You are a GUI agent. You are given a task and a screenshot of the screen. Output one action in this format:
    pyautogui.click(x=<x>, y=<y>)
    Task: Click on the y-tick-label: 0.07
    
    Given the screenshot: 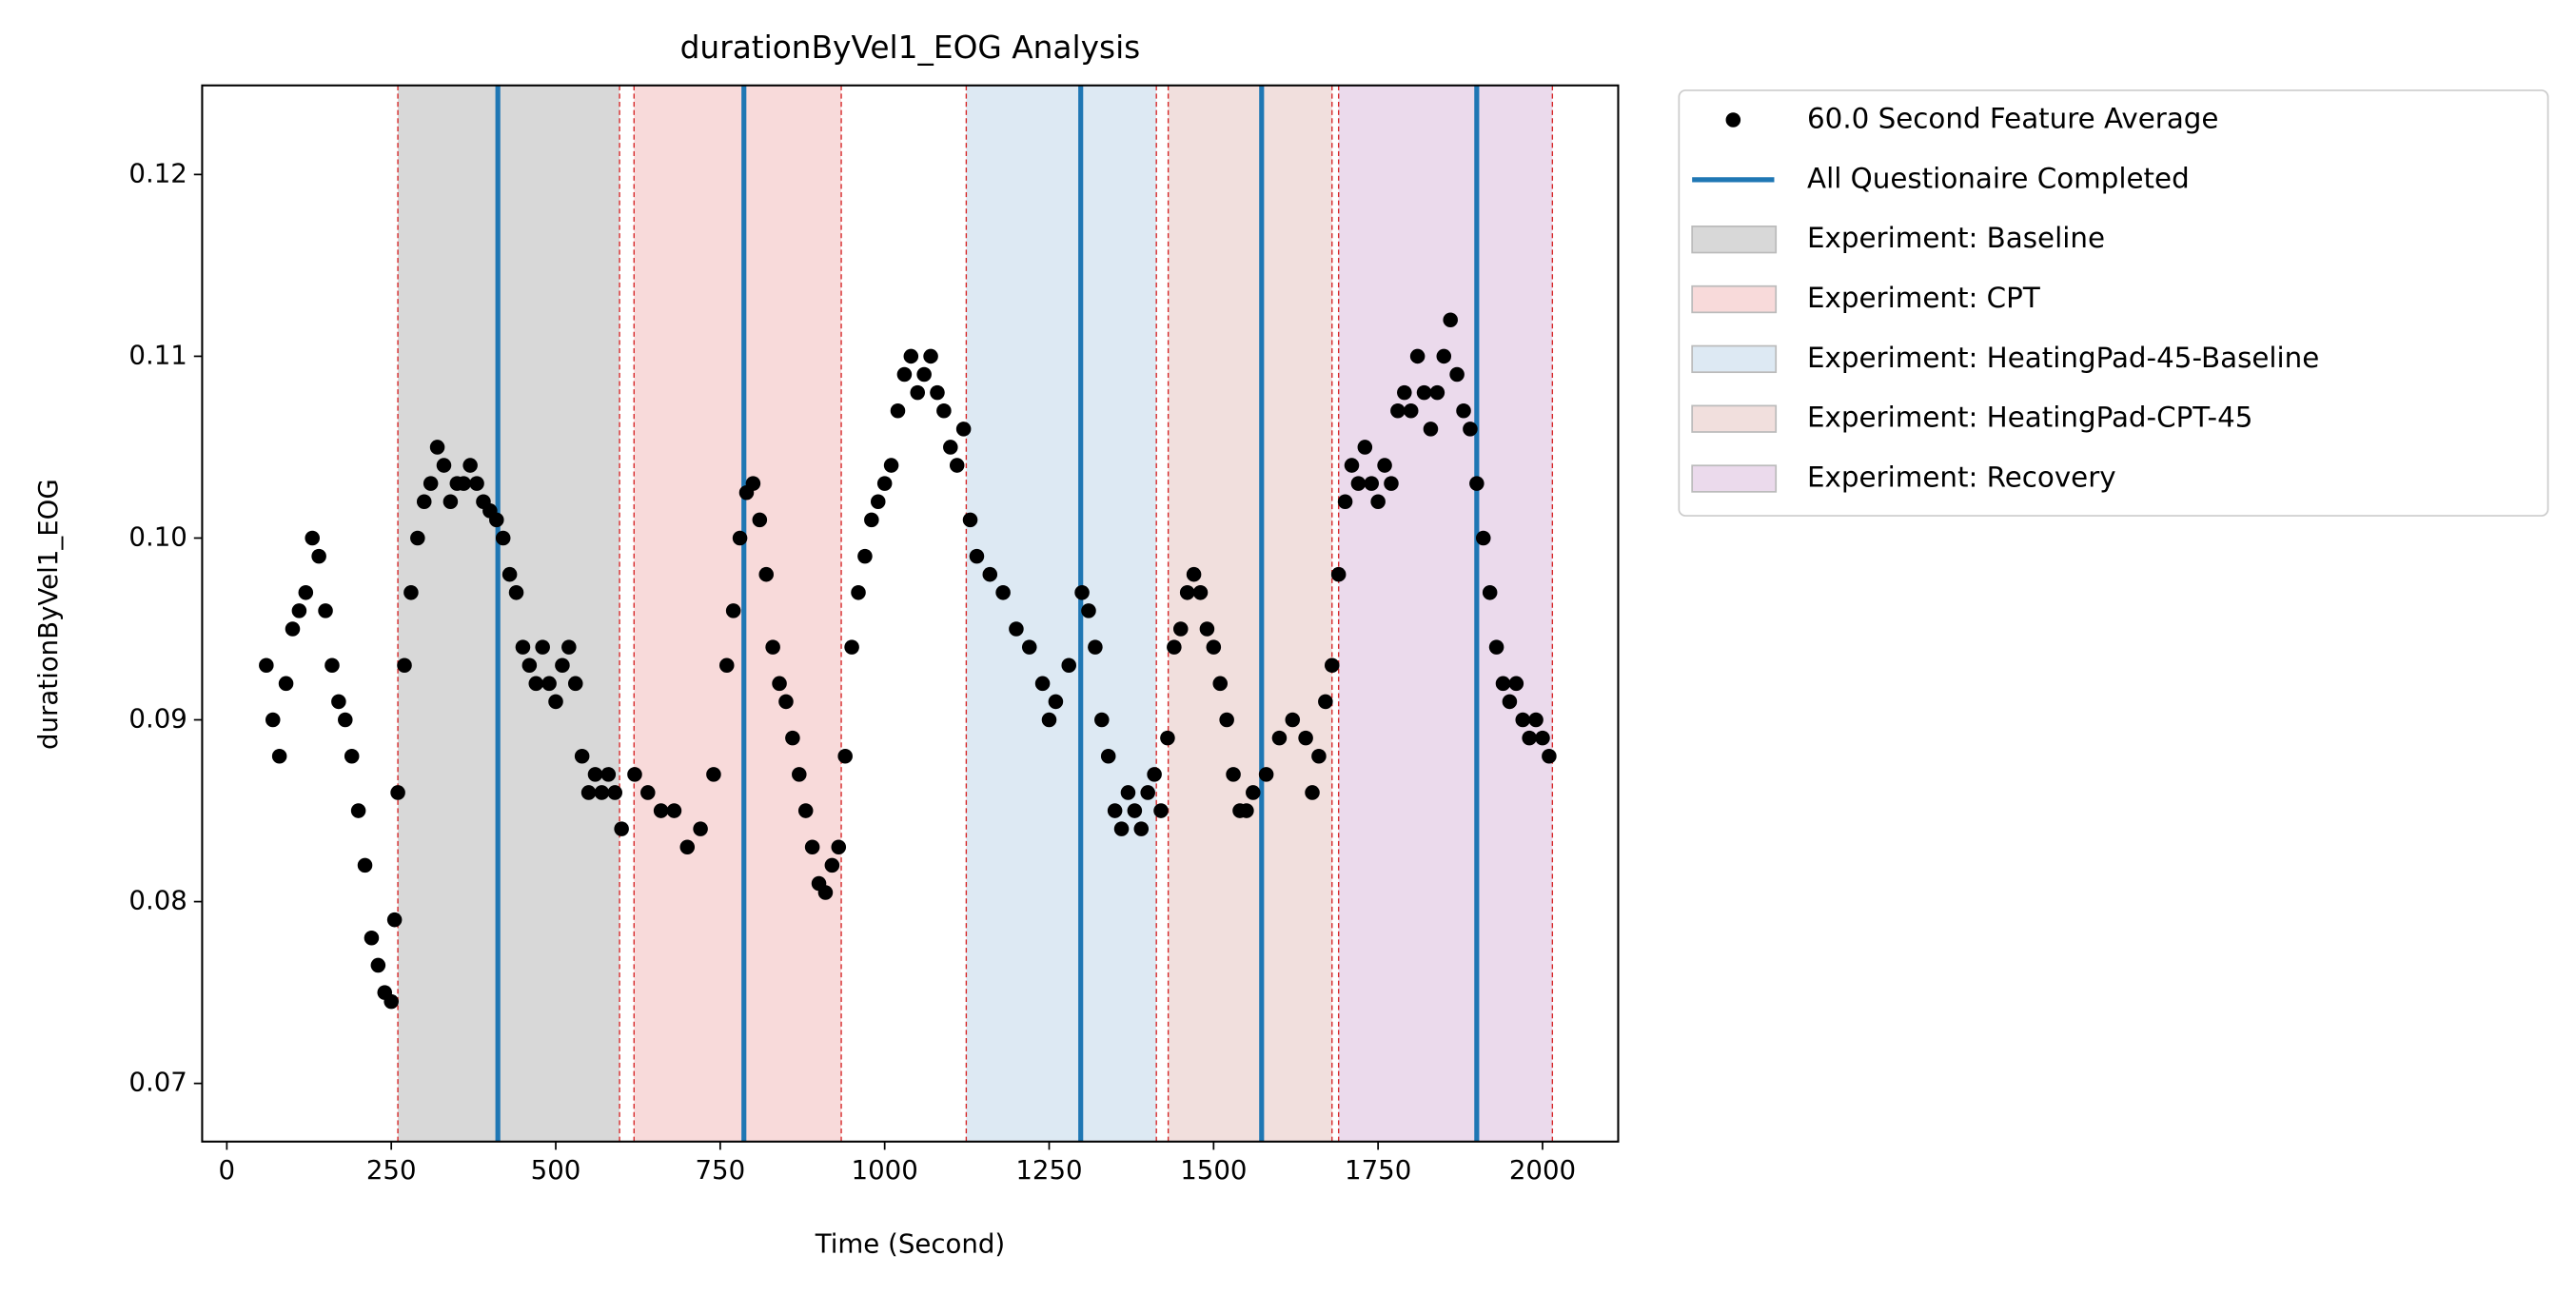 What is the action you would take?
    pyautogui.click(x=157, y=1082)
    